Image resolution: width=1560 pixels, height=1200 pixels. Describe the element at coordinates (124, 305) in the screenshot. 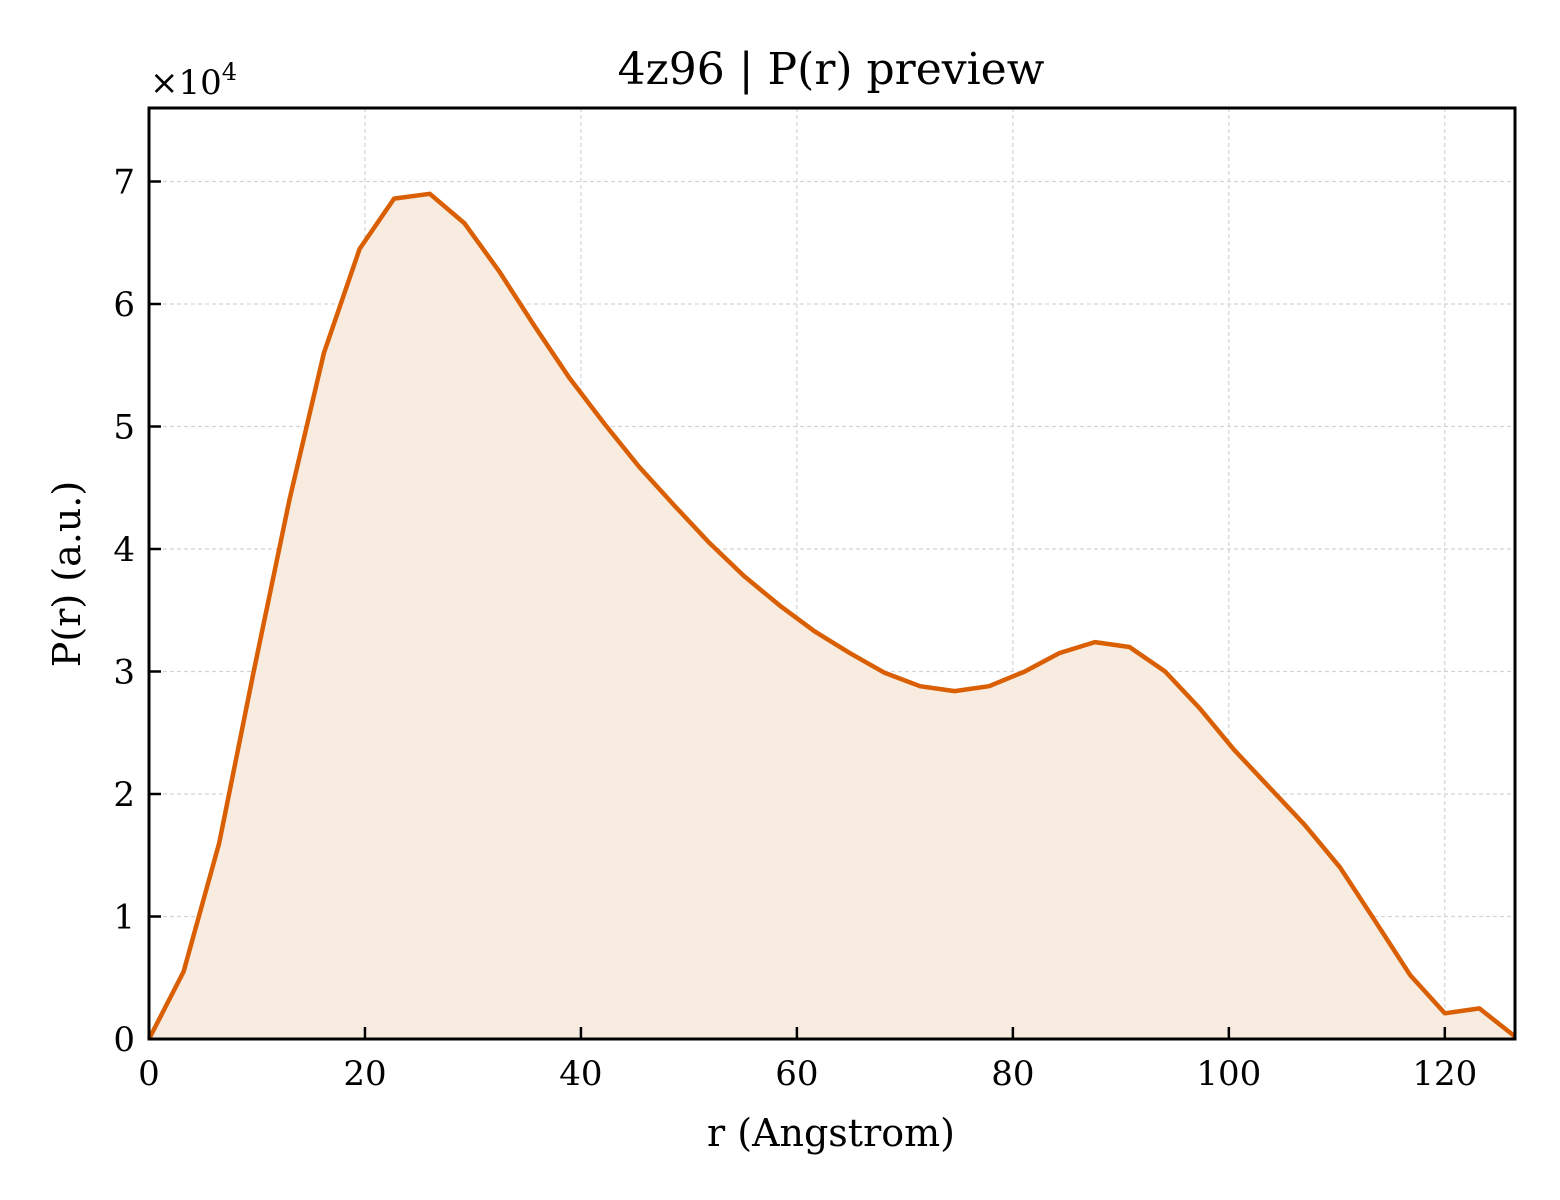

I see `y-tick-label: 6` at that location.